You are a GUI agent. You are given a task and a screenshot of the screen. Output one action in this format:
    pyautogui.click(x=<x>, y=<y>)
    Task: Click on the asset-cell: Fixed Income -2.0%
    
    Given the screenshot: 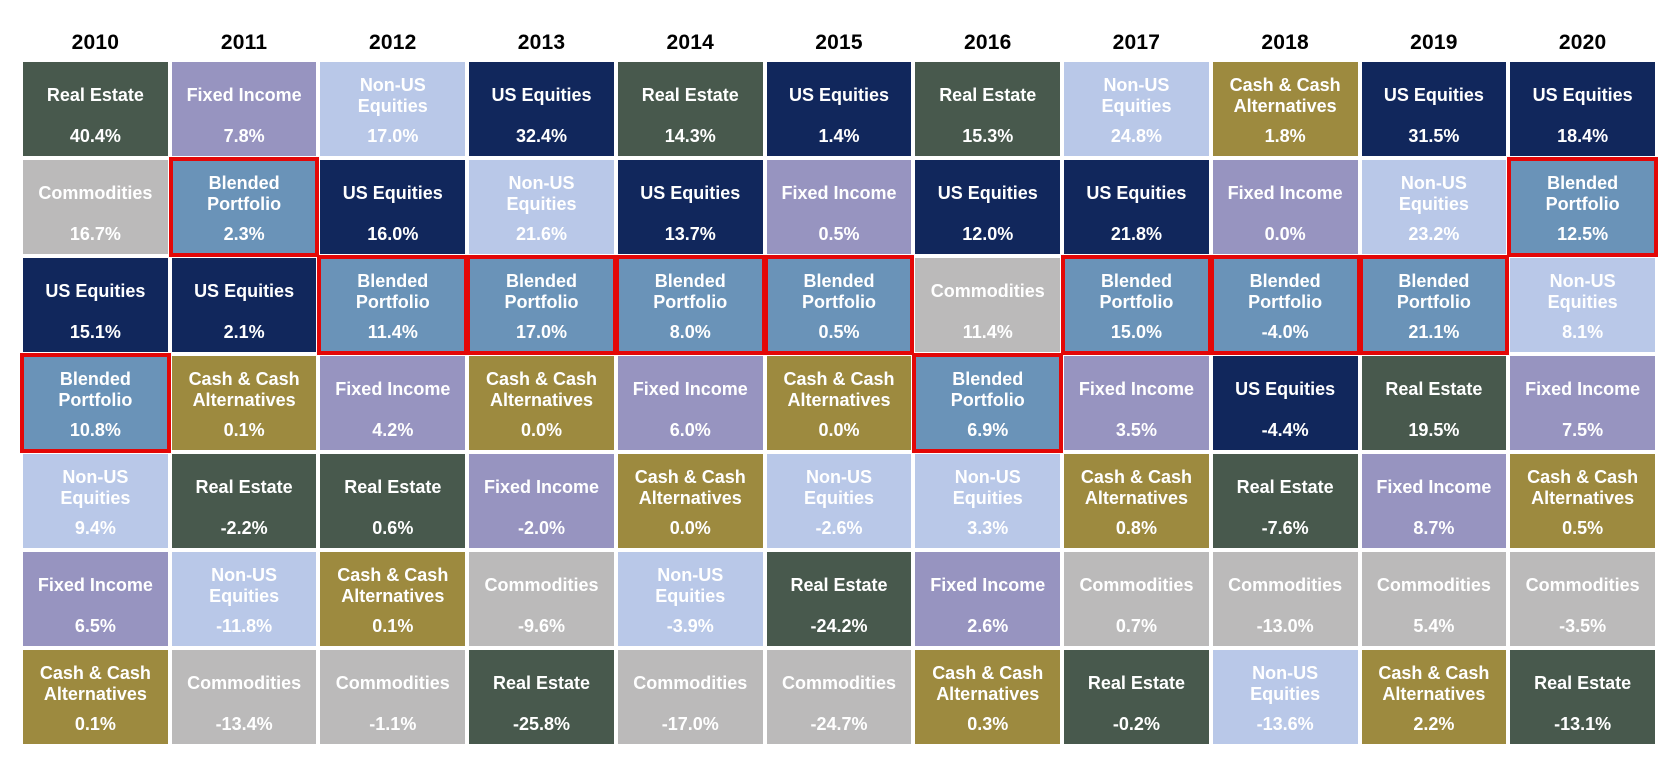 What is the action you would take?
    pyautogui.click(x=541, y=501)
    